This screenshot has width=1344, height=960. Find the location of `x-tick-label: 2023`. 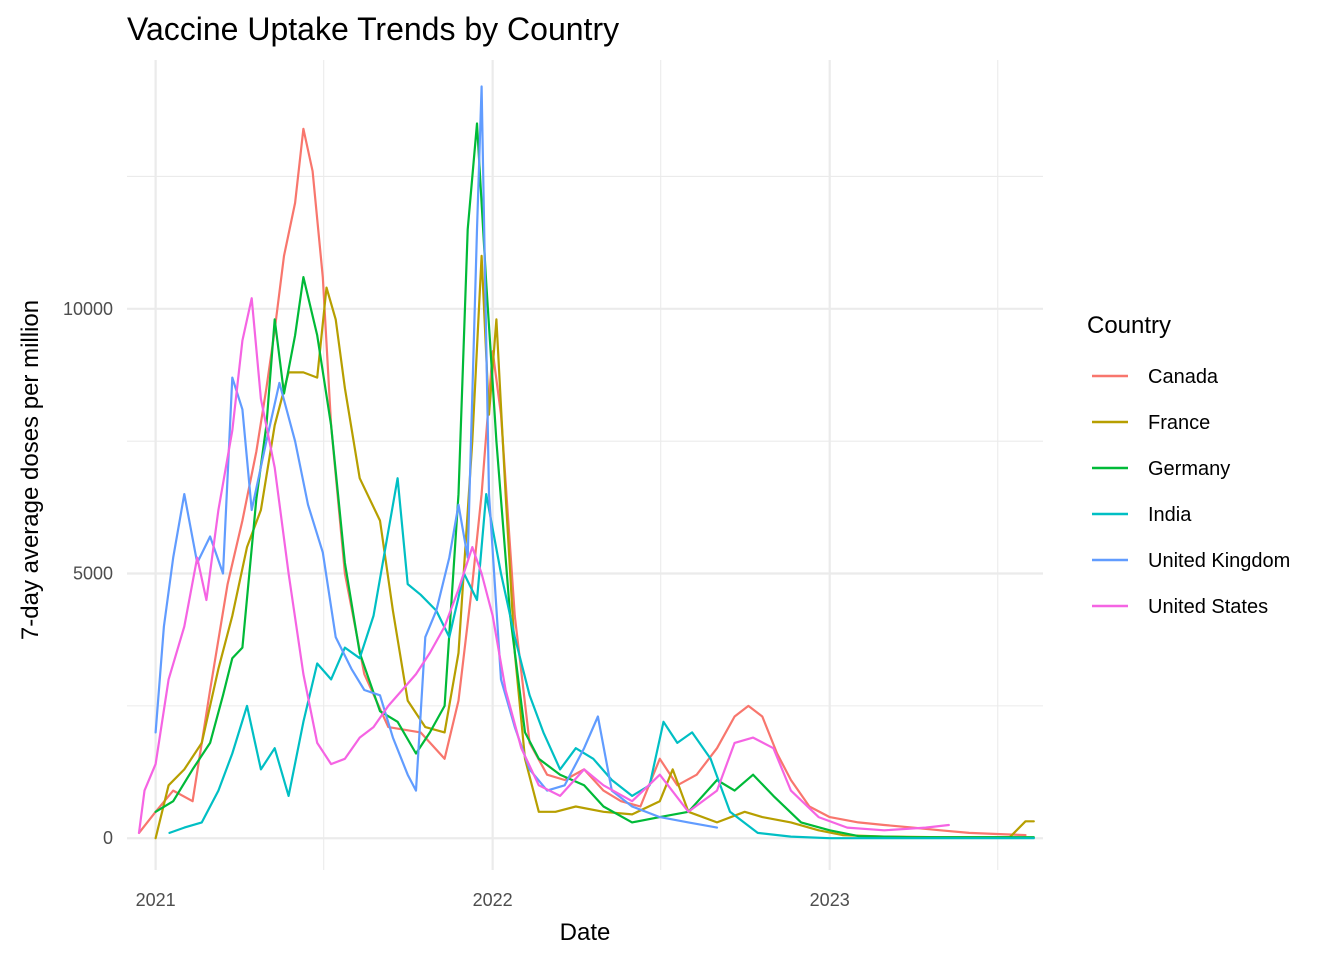

x-tick-label: 2023 is located at coordinates (830, 900).